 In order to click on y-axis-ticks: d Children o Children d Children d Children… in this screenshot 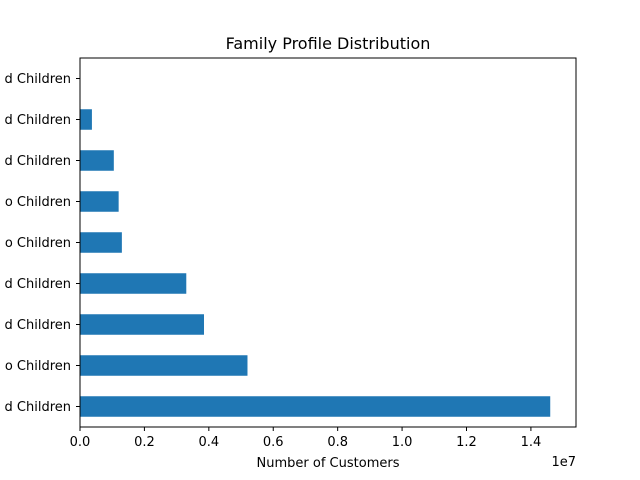, I will do `click(42, 243)`.